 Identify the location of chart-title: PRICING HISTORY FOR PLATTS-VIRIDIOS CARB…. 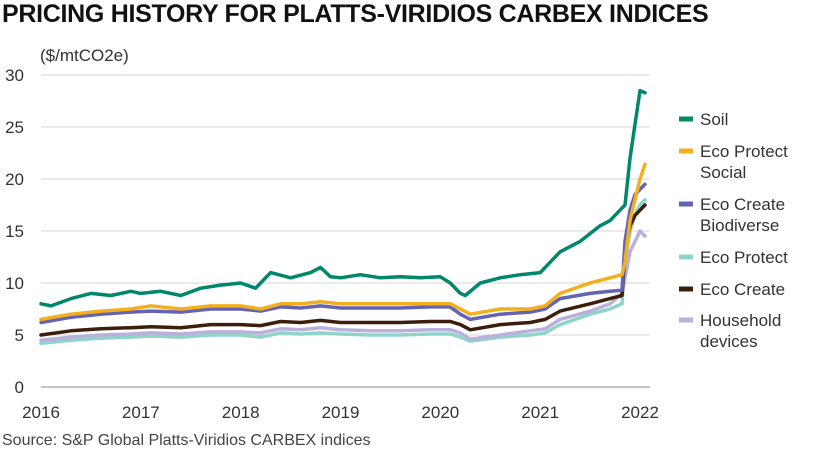
(355, 14).